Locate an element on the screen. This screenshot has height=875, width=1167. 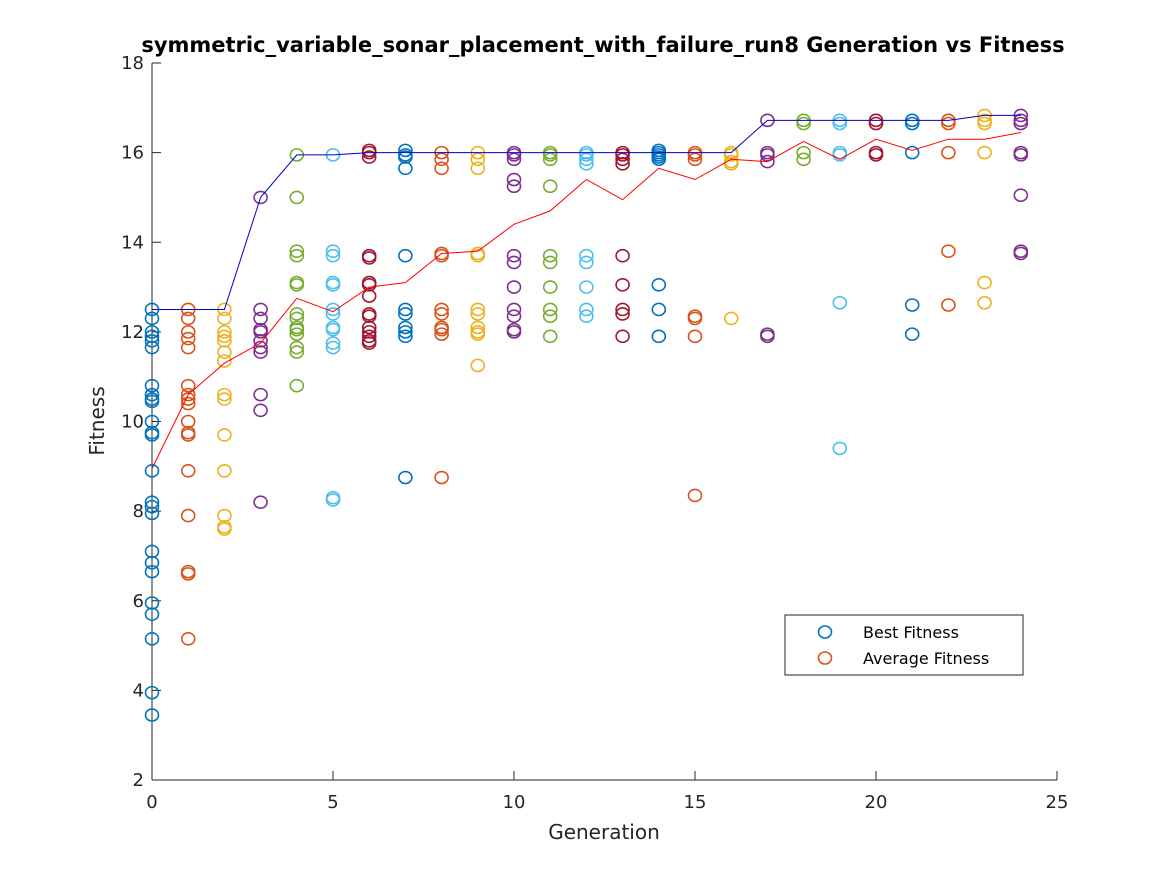
y-tick-label: 18 is located at coordinates (132, 63).